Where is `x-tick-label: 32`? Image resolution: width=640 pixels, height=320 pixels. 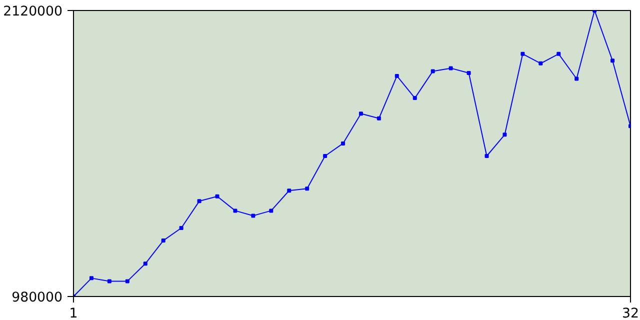 x-tick-label: 32 is located at coordinates (630, 313).